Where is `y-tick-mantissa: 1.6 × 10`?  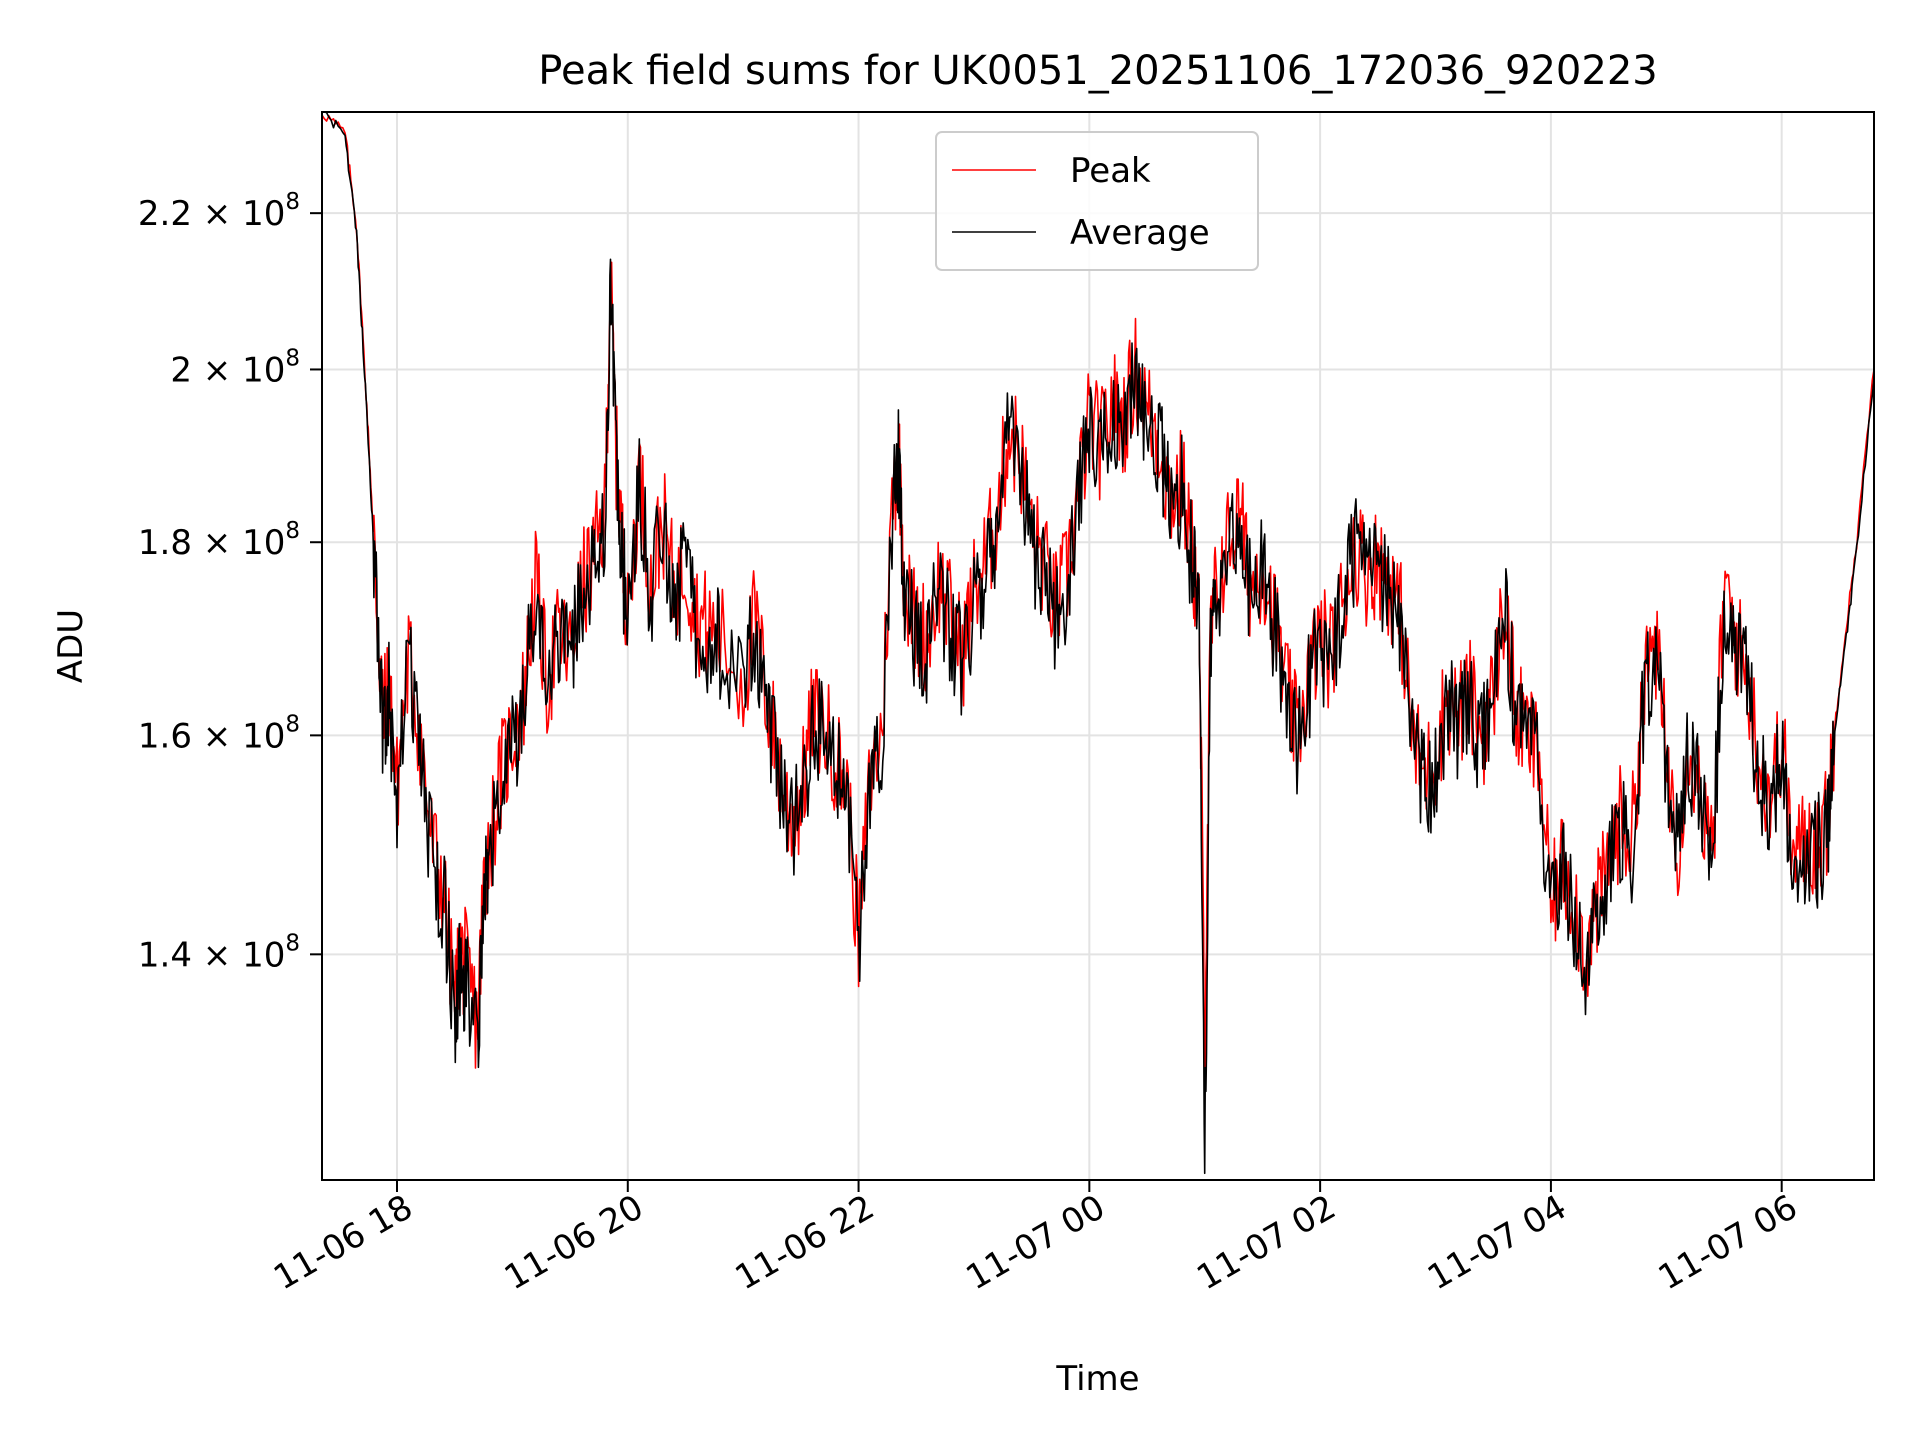
y-tick-mantissa: 1.6 × 10 is located at coordinates (211, 736).